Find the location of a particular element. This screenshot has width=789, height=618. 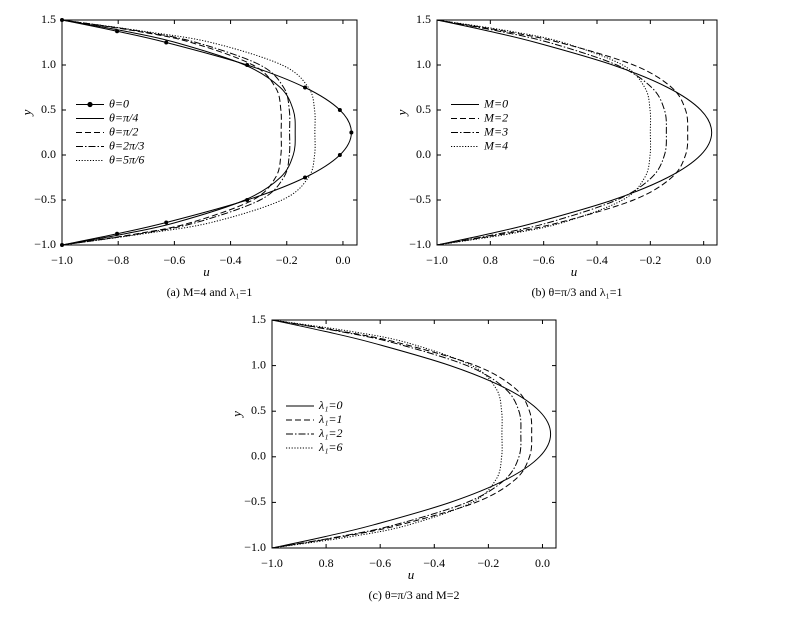

caption: (a) M=4 and λ₁=1 is located at coordinates (210, 292).